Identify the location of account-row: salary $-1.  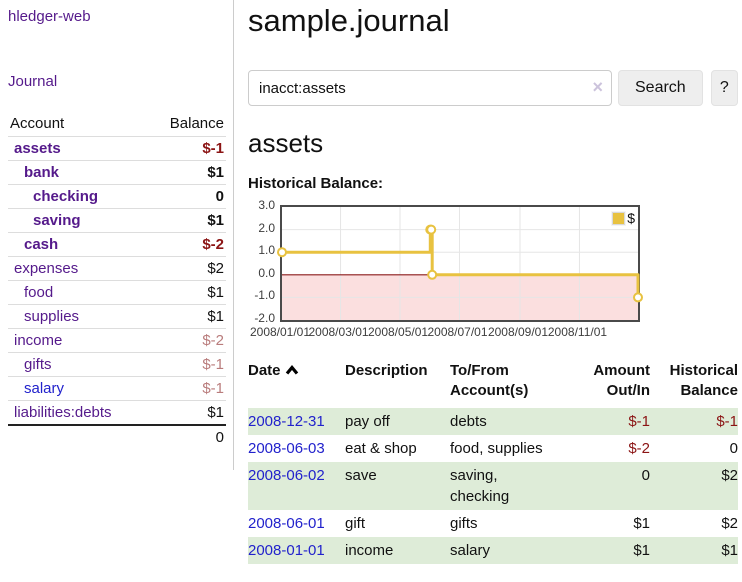
(117, 388).